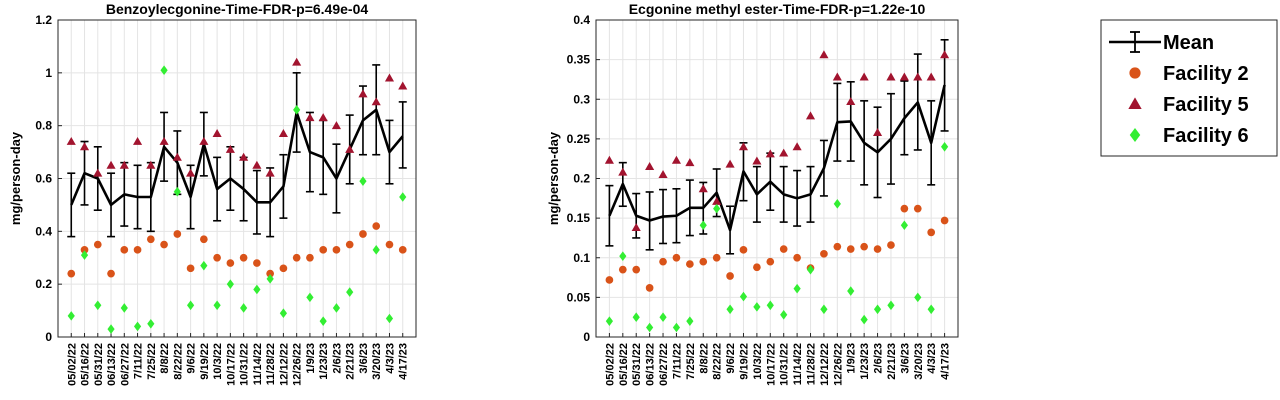 This screenshot has height=400, width=1280. I want to click on y-tick-label: 0.4, so click(43, 231).